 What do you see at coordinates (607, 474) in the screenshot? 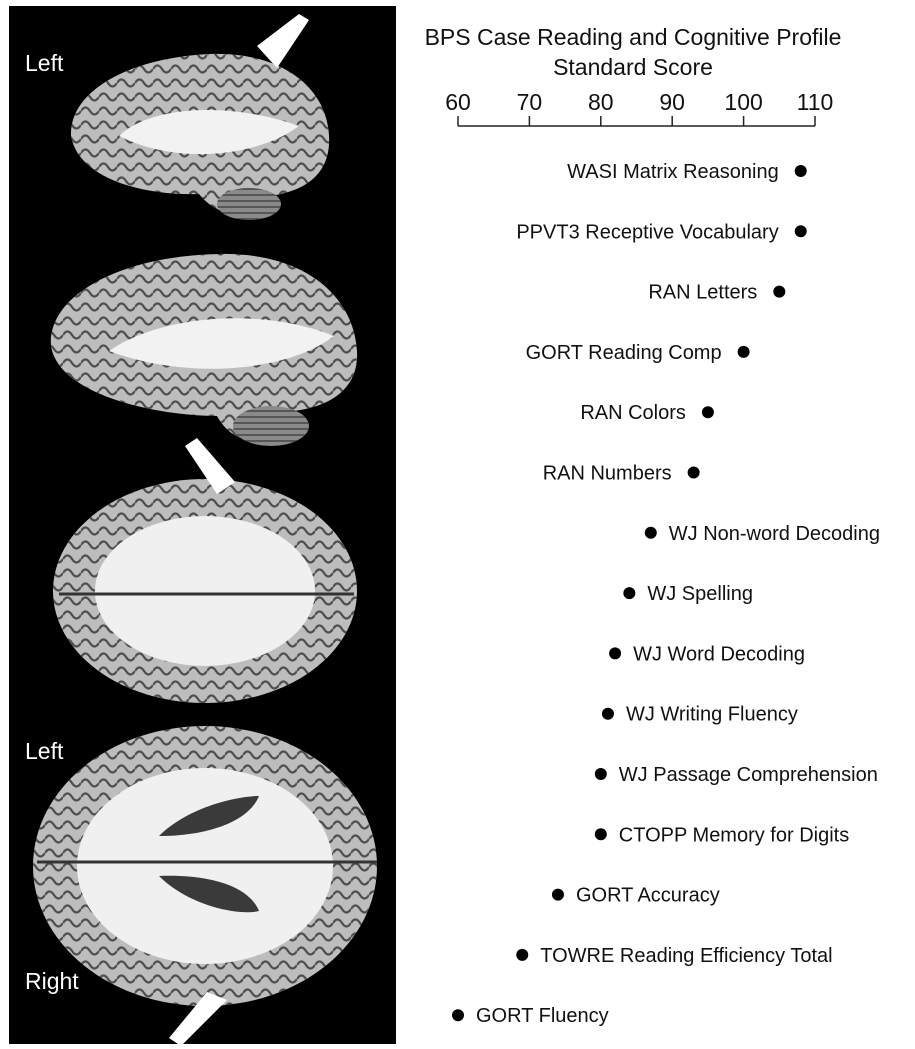
I see `data-point-label: RAN Numbers` at bounding box center [607, 474].